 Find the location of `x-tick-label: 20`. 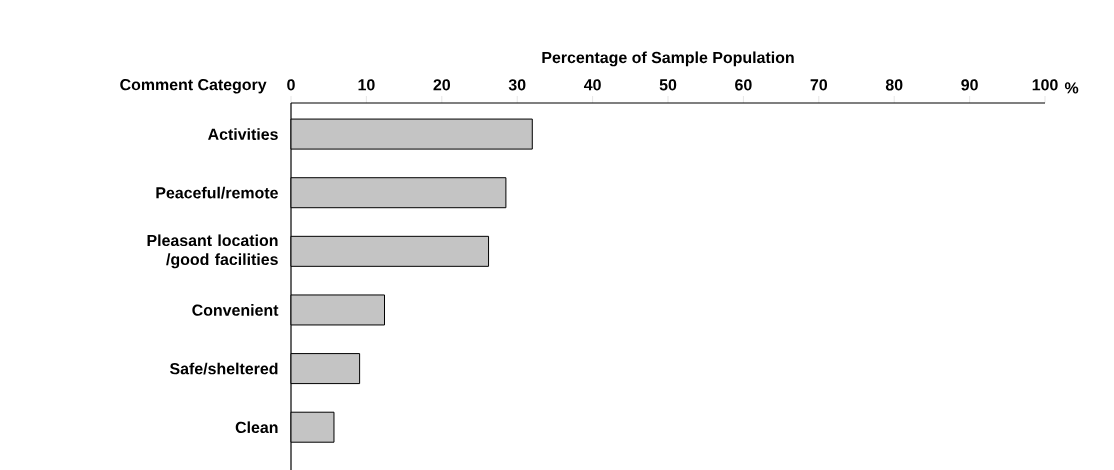

x-tick-label: 20 is located at coordinates (441, 85).